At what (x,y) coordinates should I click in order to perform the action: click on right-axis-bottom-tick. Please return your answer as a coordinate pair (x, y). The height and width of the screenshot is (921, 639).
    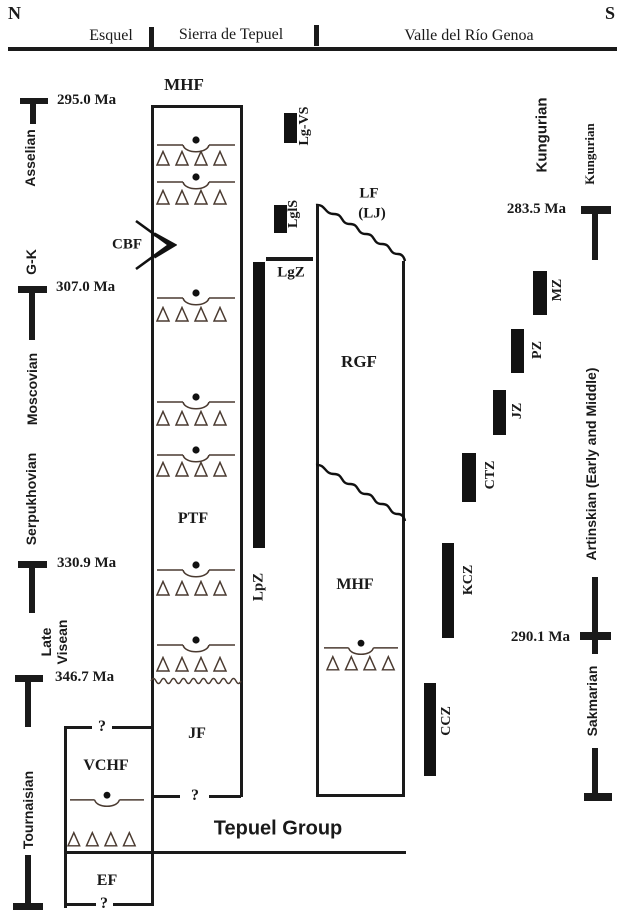
    Looking at the image, I should click on (598, 797).